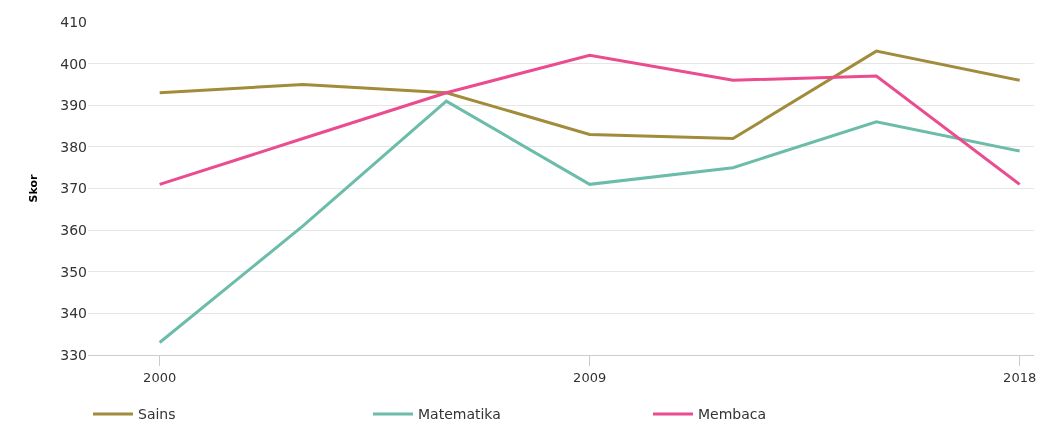  I want to click on y-tick-label: 370, so click(73, 188).